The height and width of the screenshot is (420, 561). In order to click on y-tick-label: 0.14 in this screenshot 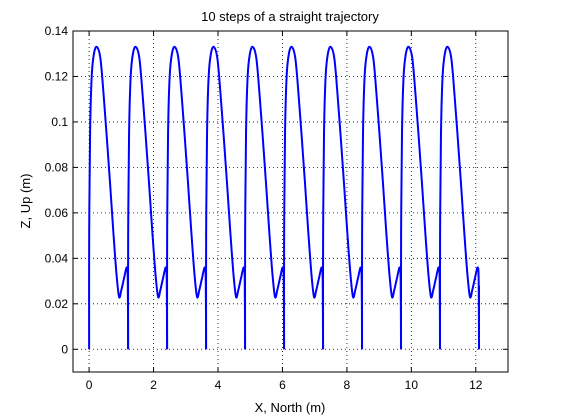, I will do `click(57, 31)`.